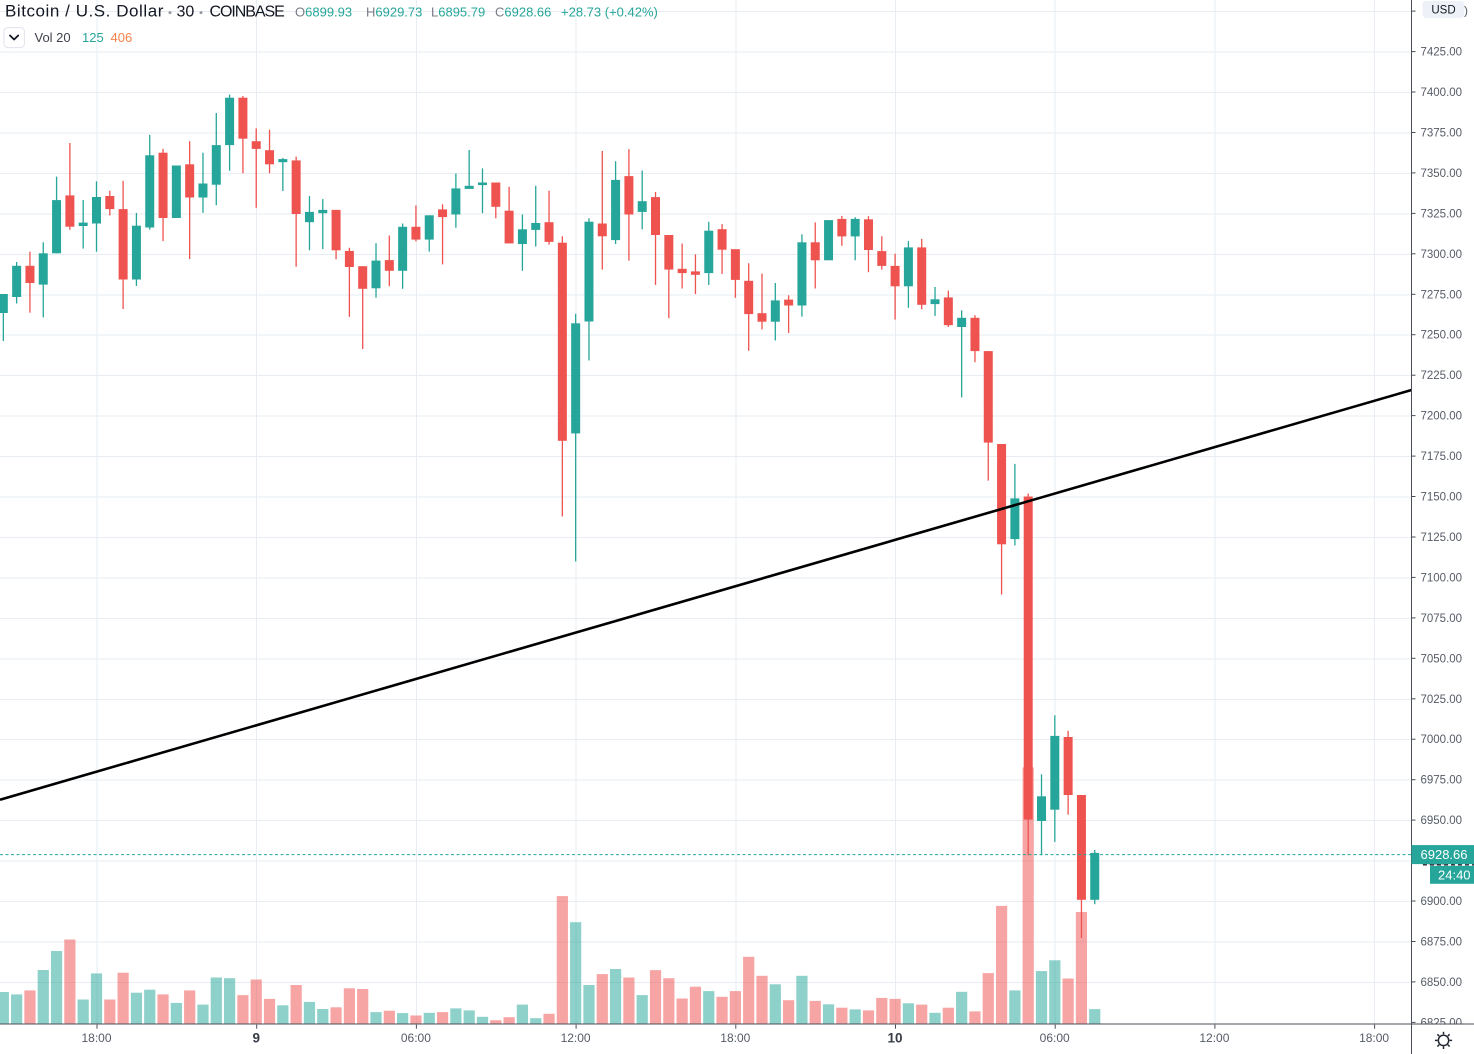 The height and width of the screenshot is (1054, 1474). What do you see at coordinates (186, 11) in the screenshot?
I see `svg-text: 30` at bounding box center [186, 11].